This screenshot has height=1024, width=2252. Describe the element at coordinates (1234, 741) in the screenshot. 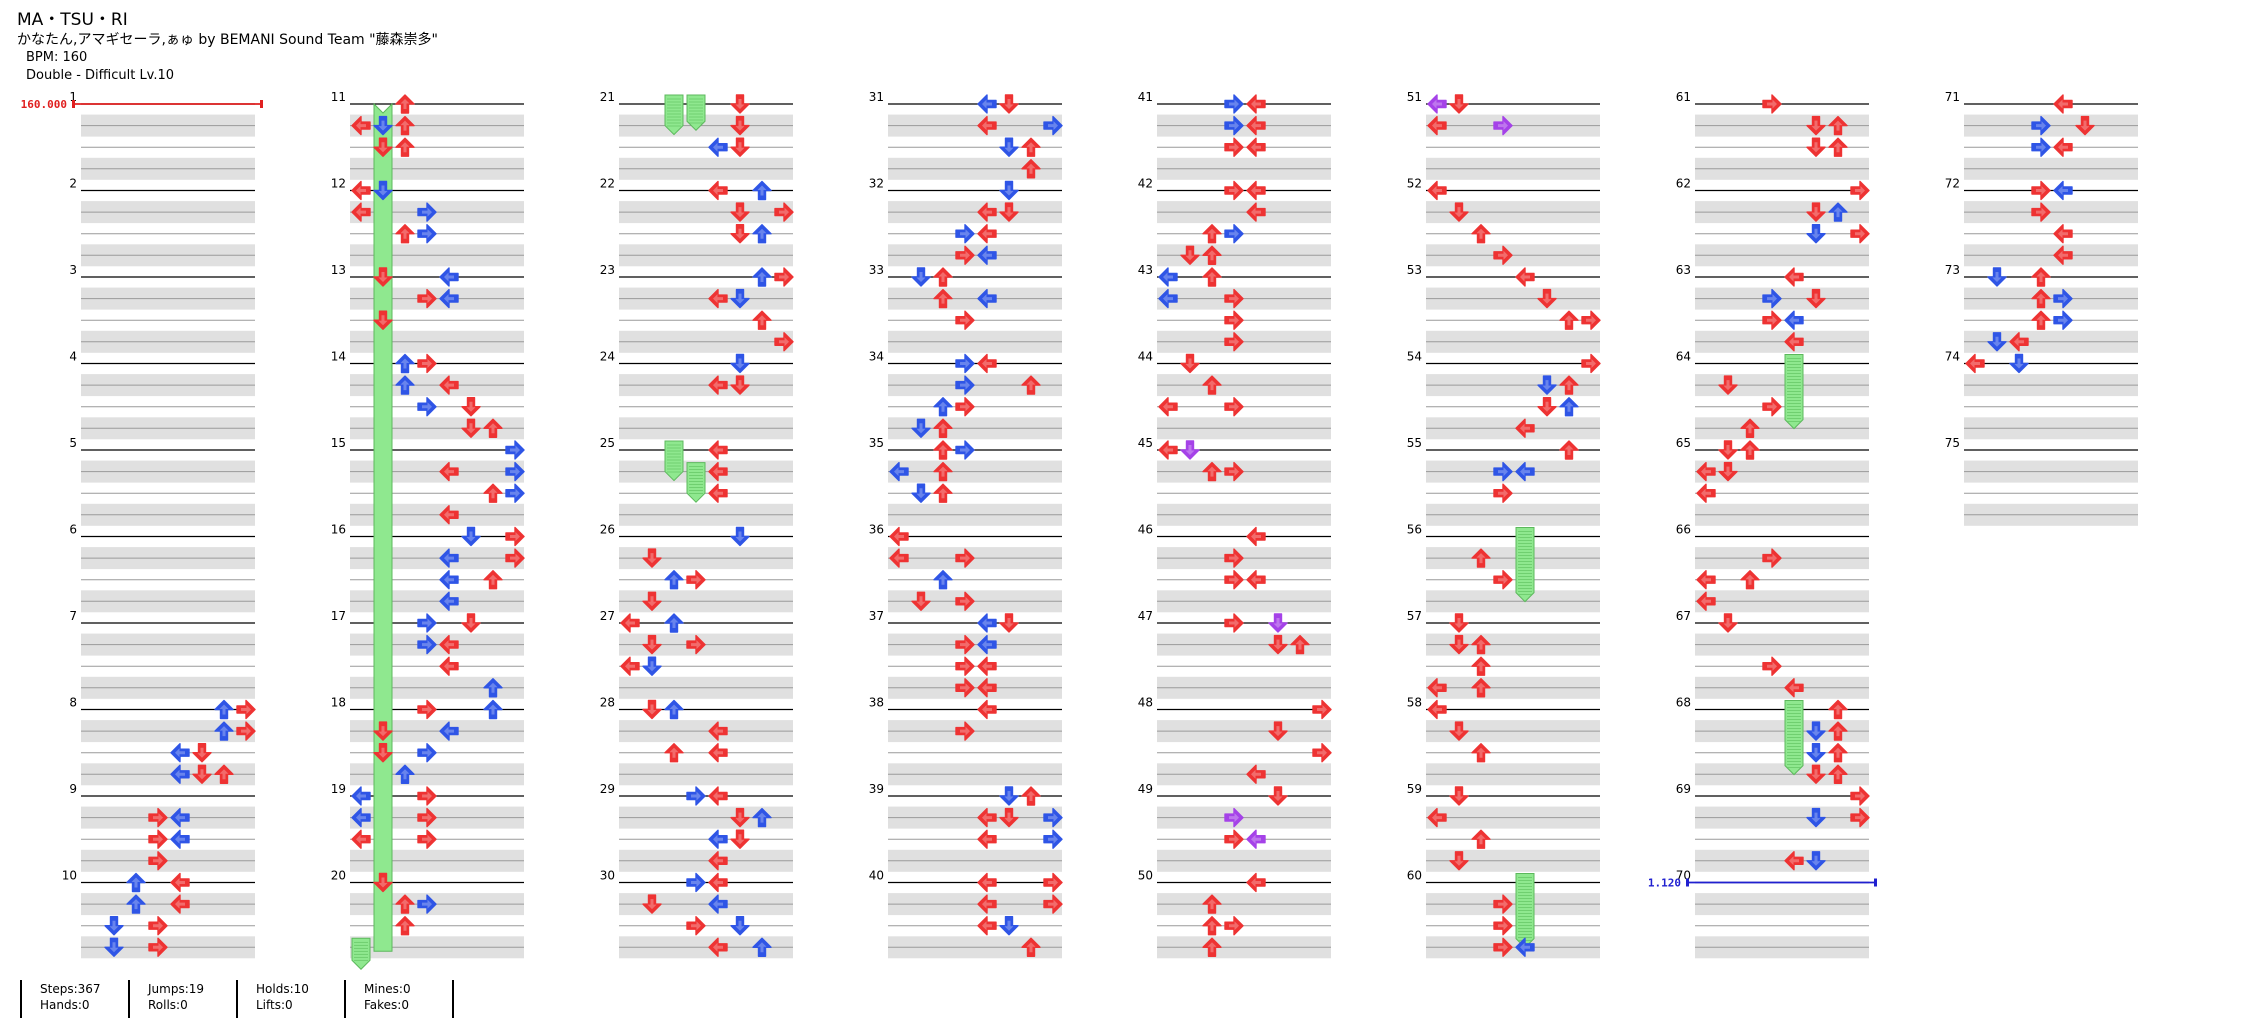

I see `measure-48: 48` at that location.